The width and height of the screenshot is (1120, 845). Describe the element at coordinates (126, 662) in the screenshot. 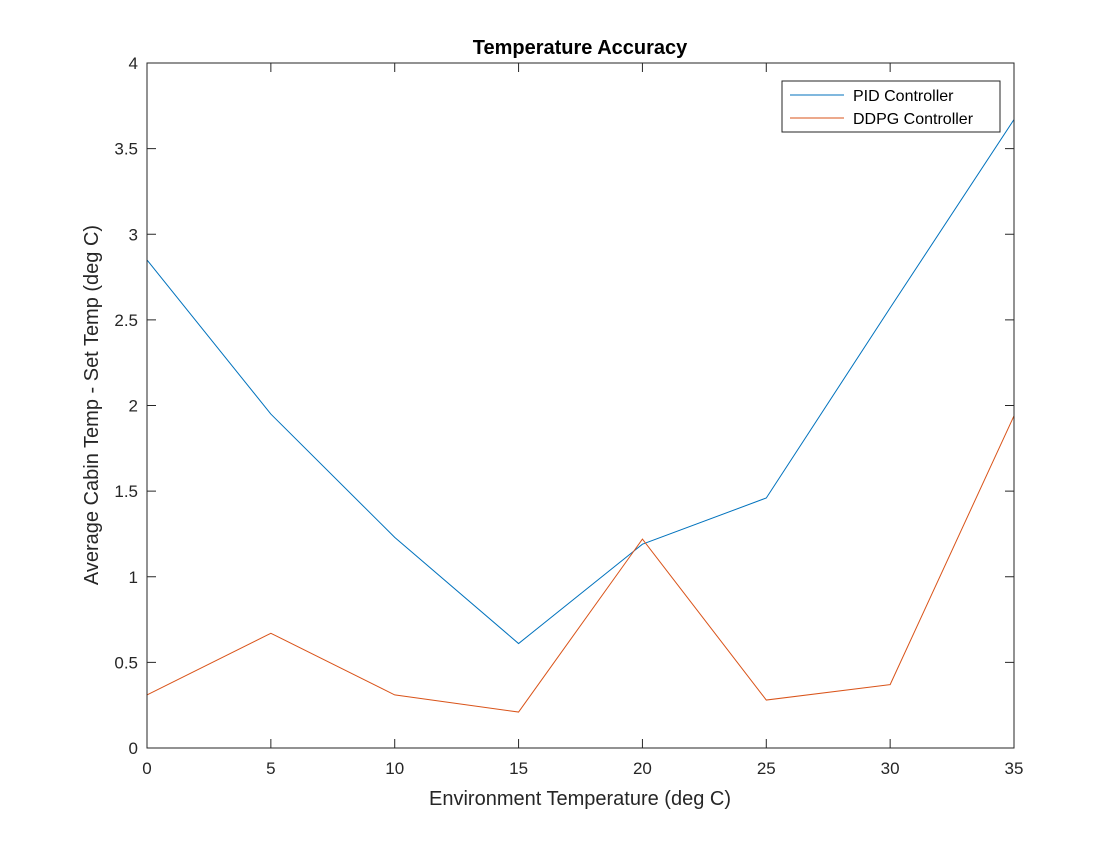

I see `y-tick-label: 0.5` at that location.